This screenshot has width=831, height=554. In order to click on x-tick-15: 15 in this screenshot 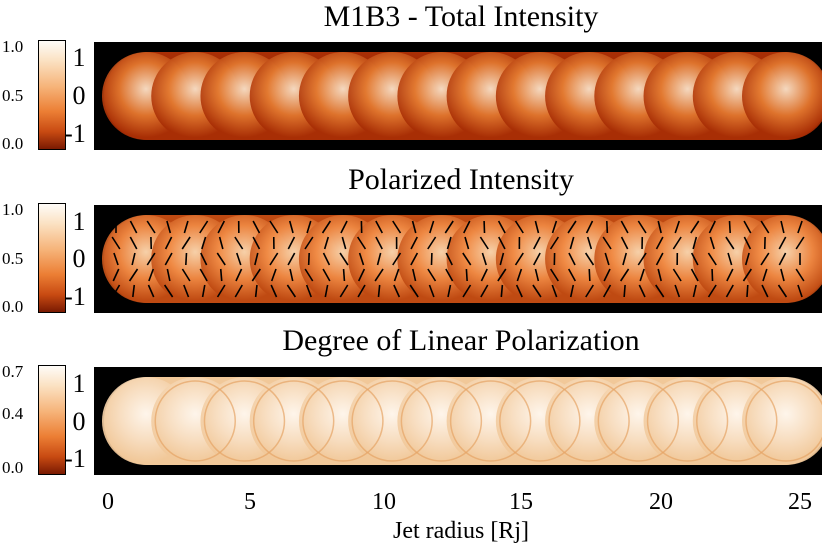, I will do `click(521, 502)`.